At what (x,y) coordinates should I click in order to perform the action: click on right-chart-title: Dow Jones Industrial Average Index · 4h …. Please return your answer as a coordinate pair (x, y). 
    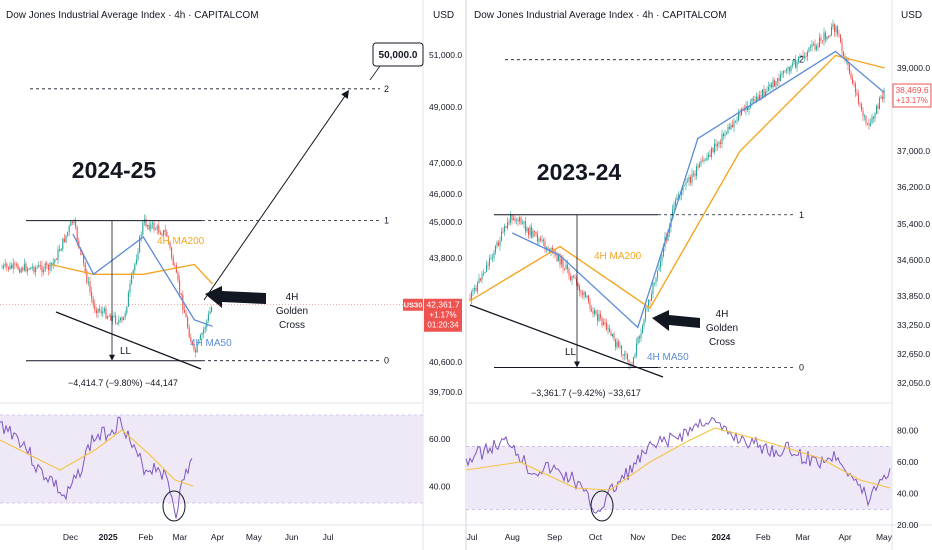
    Looking at the image, I should click on (600, 15).